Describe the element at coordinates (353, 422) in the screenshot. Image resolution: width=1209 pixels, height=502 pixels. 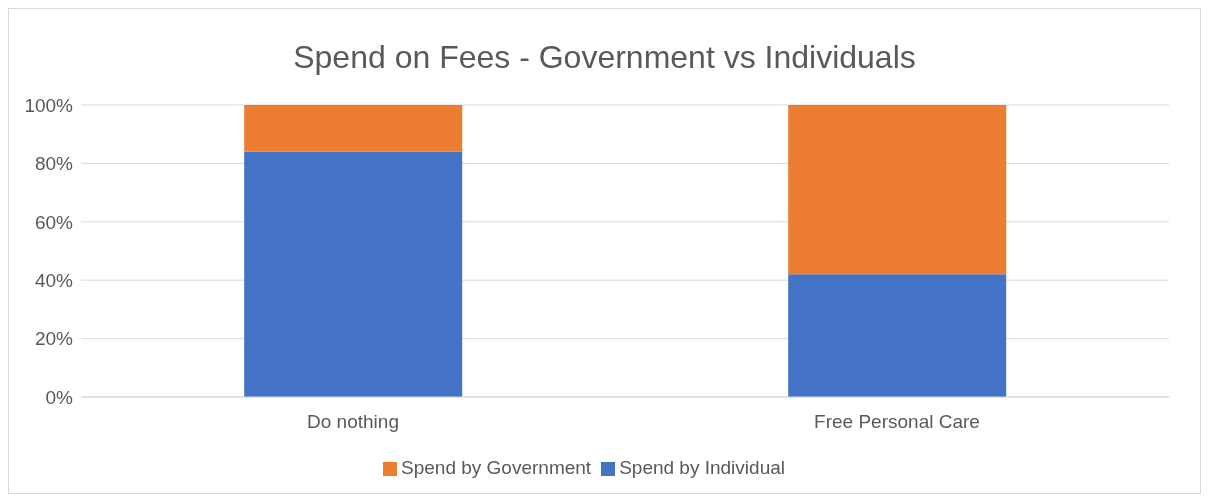
I see `x-tick-label: Do nothing` at that location.